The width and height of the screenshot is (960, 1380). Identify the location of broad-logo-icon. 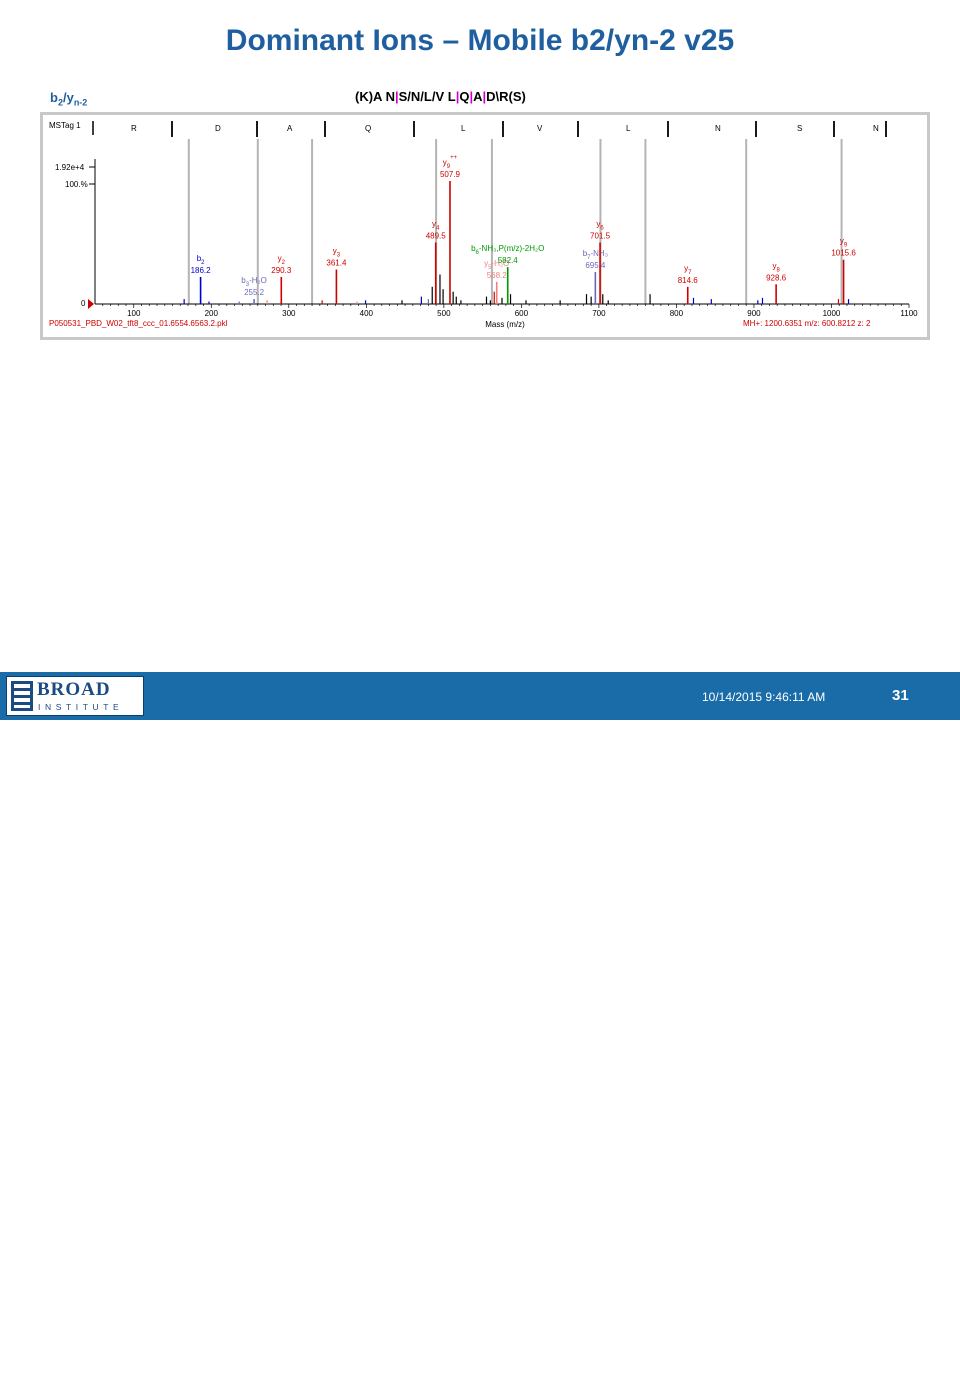
(22, 696).